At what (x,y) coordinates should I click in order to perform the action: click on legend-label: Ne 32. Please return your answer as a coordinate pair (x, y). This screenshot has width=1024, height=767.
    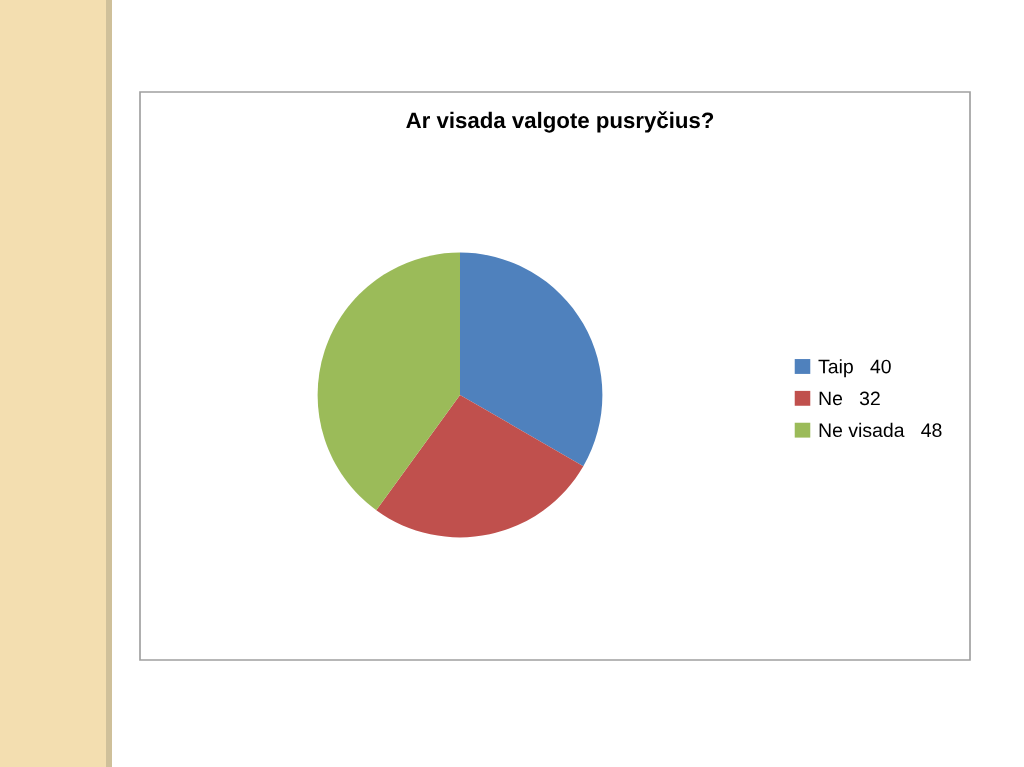
    Looking at the image, I should click on (849, 398).